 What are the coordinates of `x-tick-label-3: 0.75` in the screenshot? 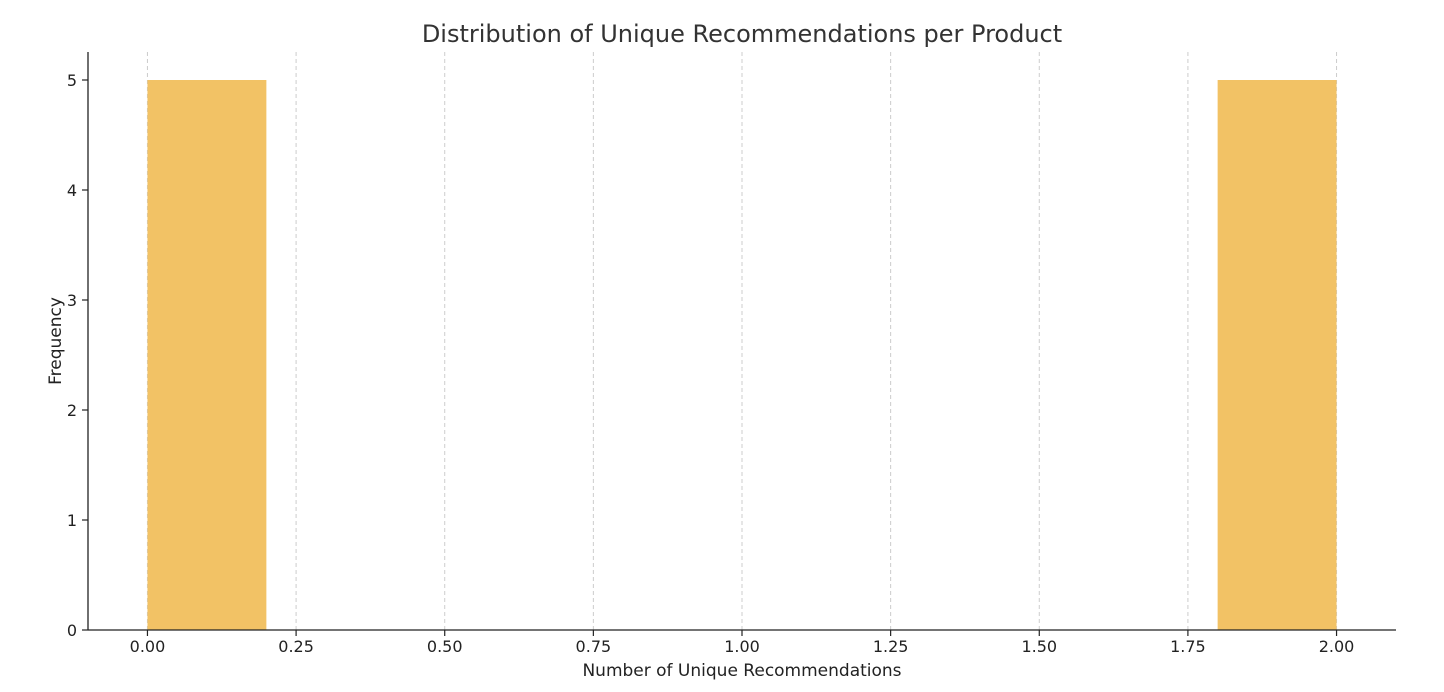 It's located at (594, 646).